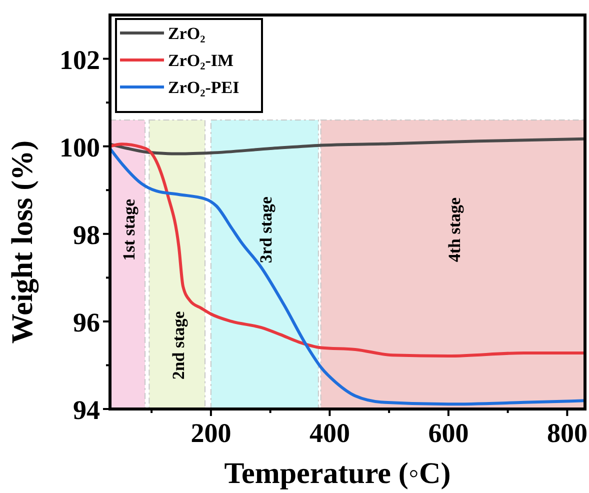  What do you see at coordinates (178, 345) in the screenshot?
I see `band-label: 2nd stage` at bounding box center [178, 345].